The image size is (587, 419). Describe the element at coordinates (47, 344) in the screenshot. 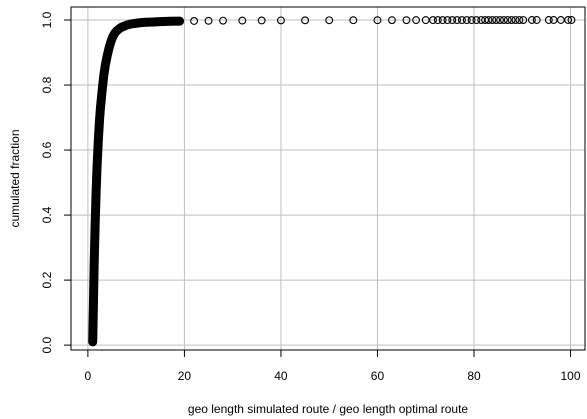

I see `y-tick-label: 0.0` at that location.